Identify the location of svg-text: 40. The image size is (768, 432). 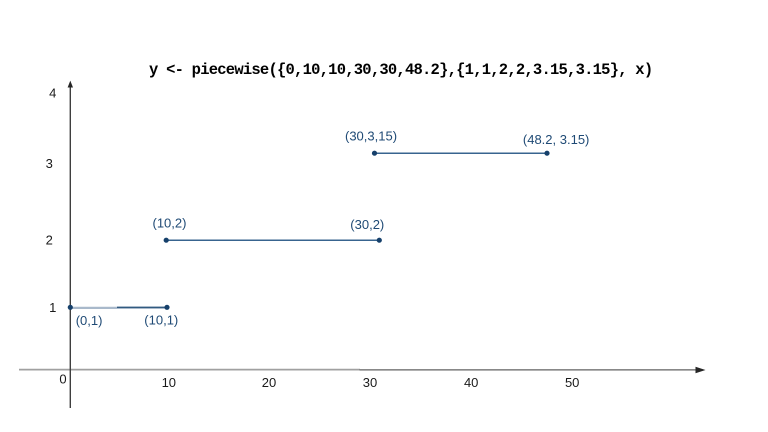
(471, 382).